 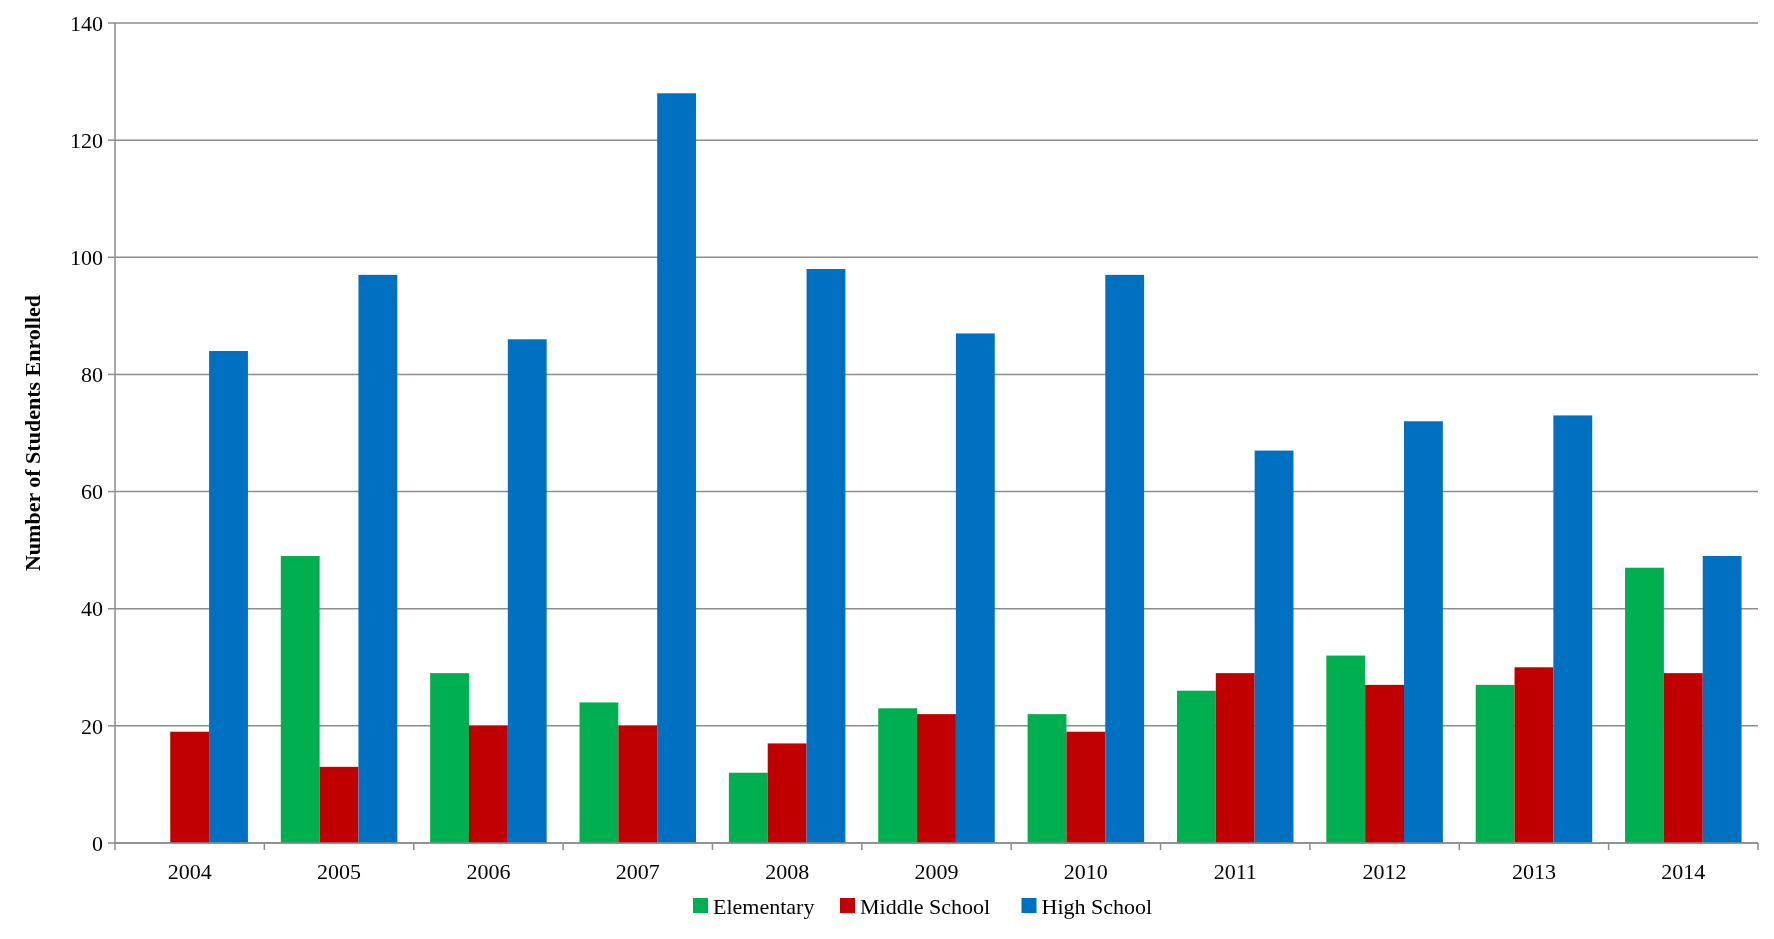 What do you see at coordinates (787, 871) in the screenshot?
I see `x-tick-label: 2008` at bounding box center [787, 871].